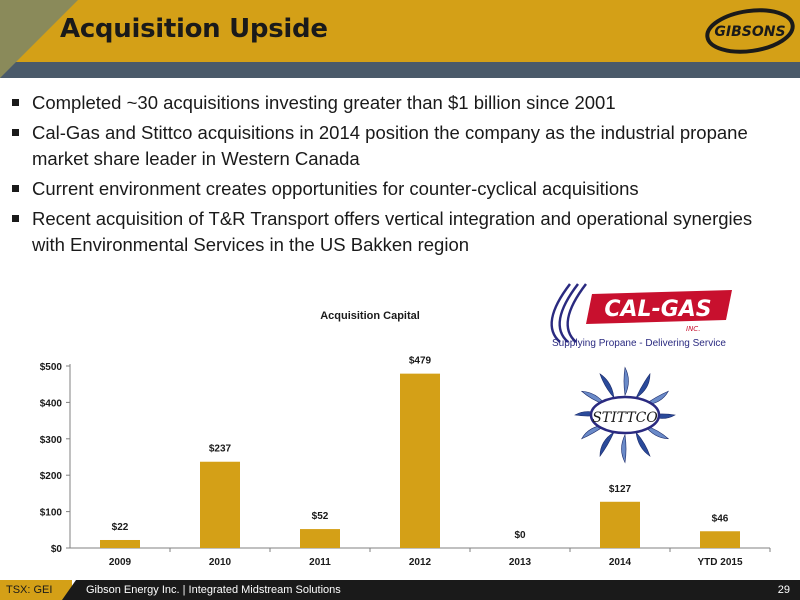 Image resolution: width=800 pixels, height=600 pixels. I want to click on header-accent-triangle, so click(39, 39).